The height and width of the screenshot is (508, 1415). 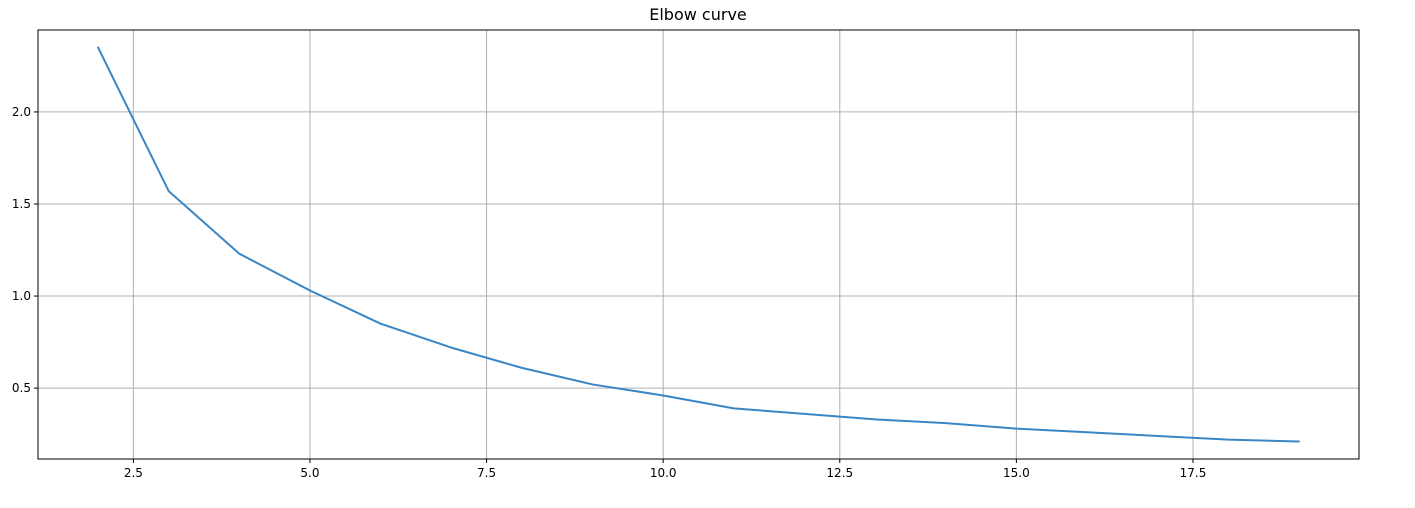 What do you see at coordinates (21, 296) in the screenshot?
I see `y-tick-label: 1.0` at bounding box center [21, 296].